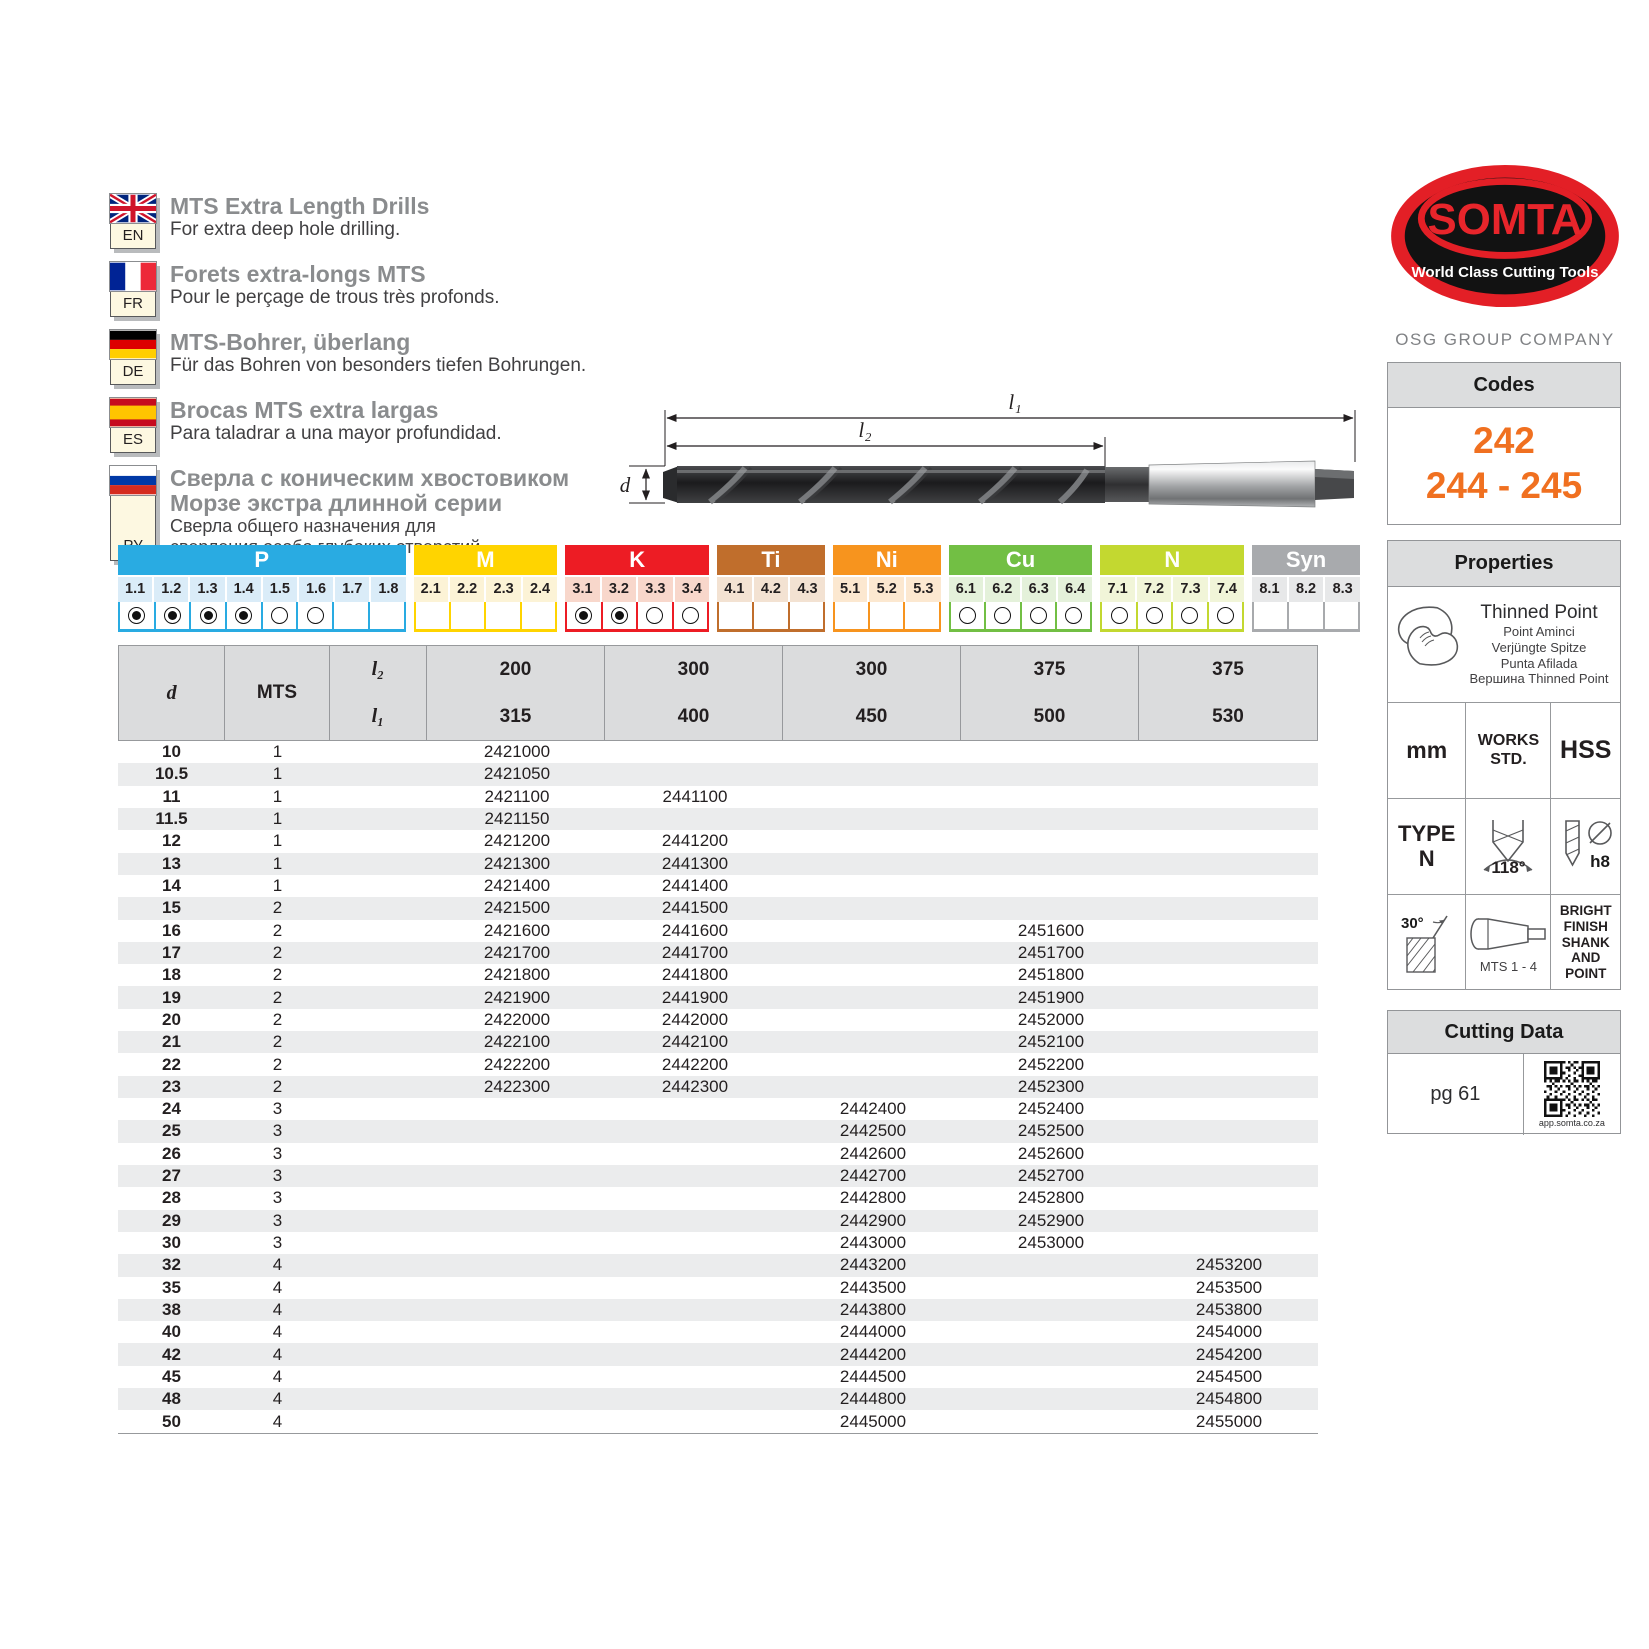 The image size is (1649, 1649). Describe the element at coordinates (378, 716) in the screenshot. I see `col-header-l1: l₁` at that location.